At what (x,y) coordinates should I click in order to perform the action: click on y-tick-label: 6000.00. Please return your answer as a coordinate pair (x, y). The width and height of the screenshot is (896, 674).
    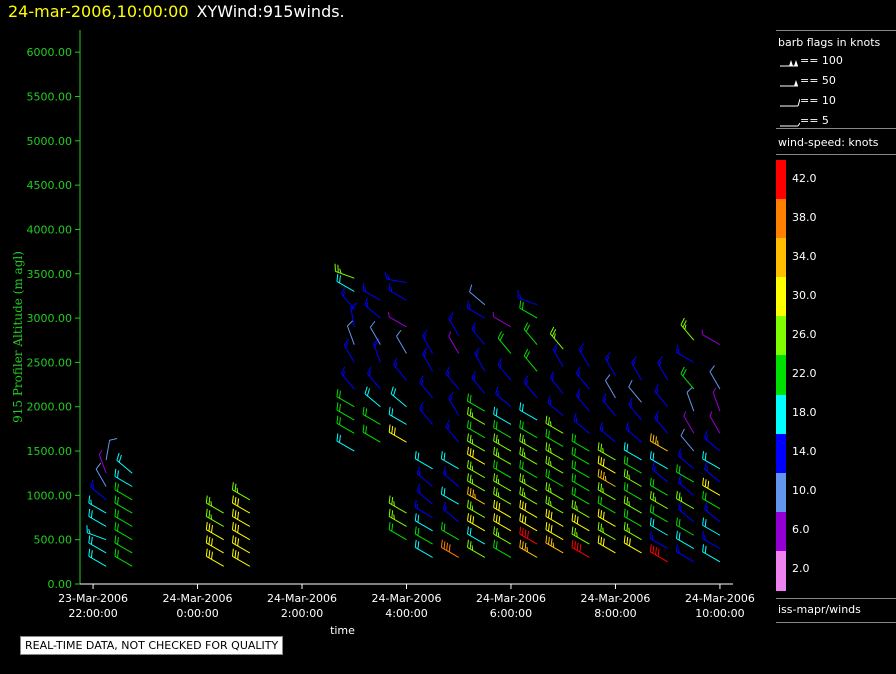
    Looking at the image, I should click on (50, 52).